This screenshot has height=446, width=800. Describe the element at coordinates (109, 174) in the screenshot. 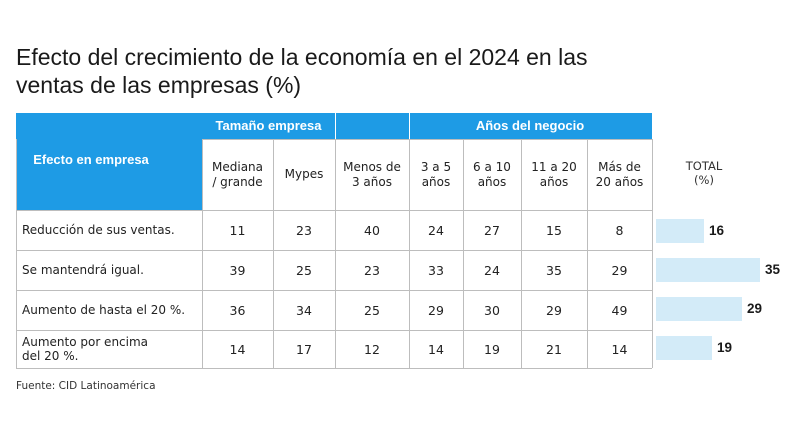

I see `header-left-block` at that location.